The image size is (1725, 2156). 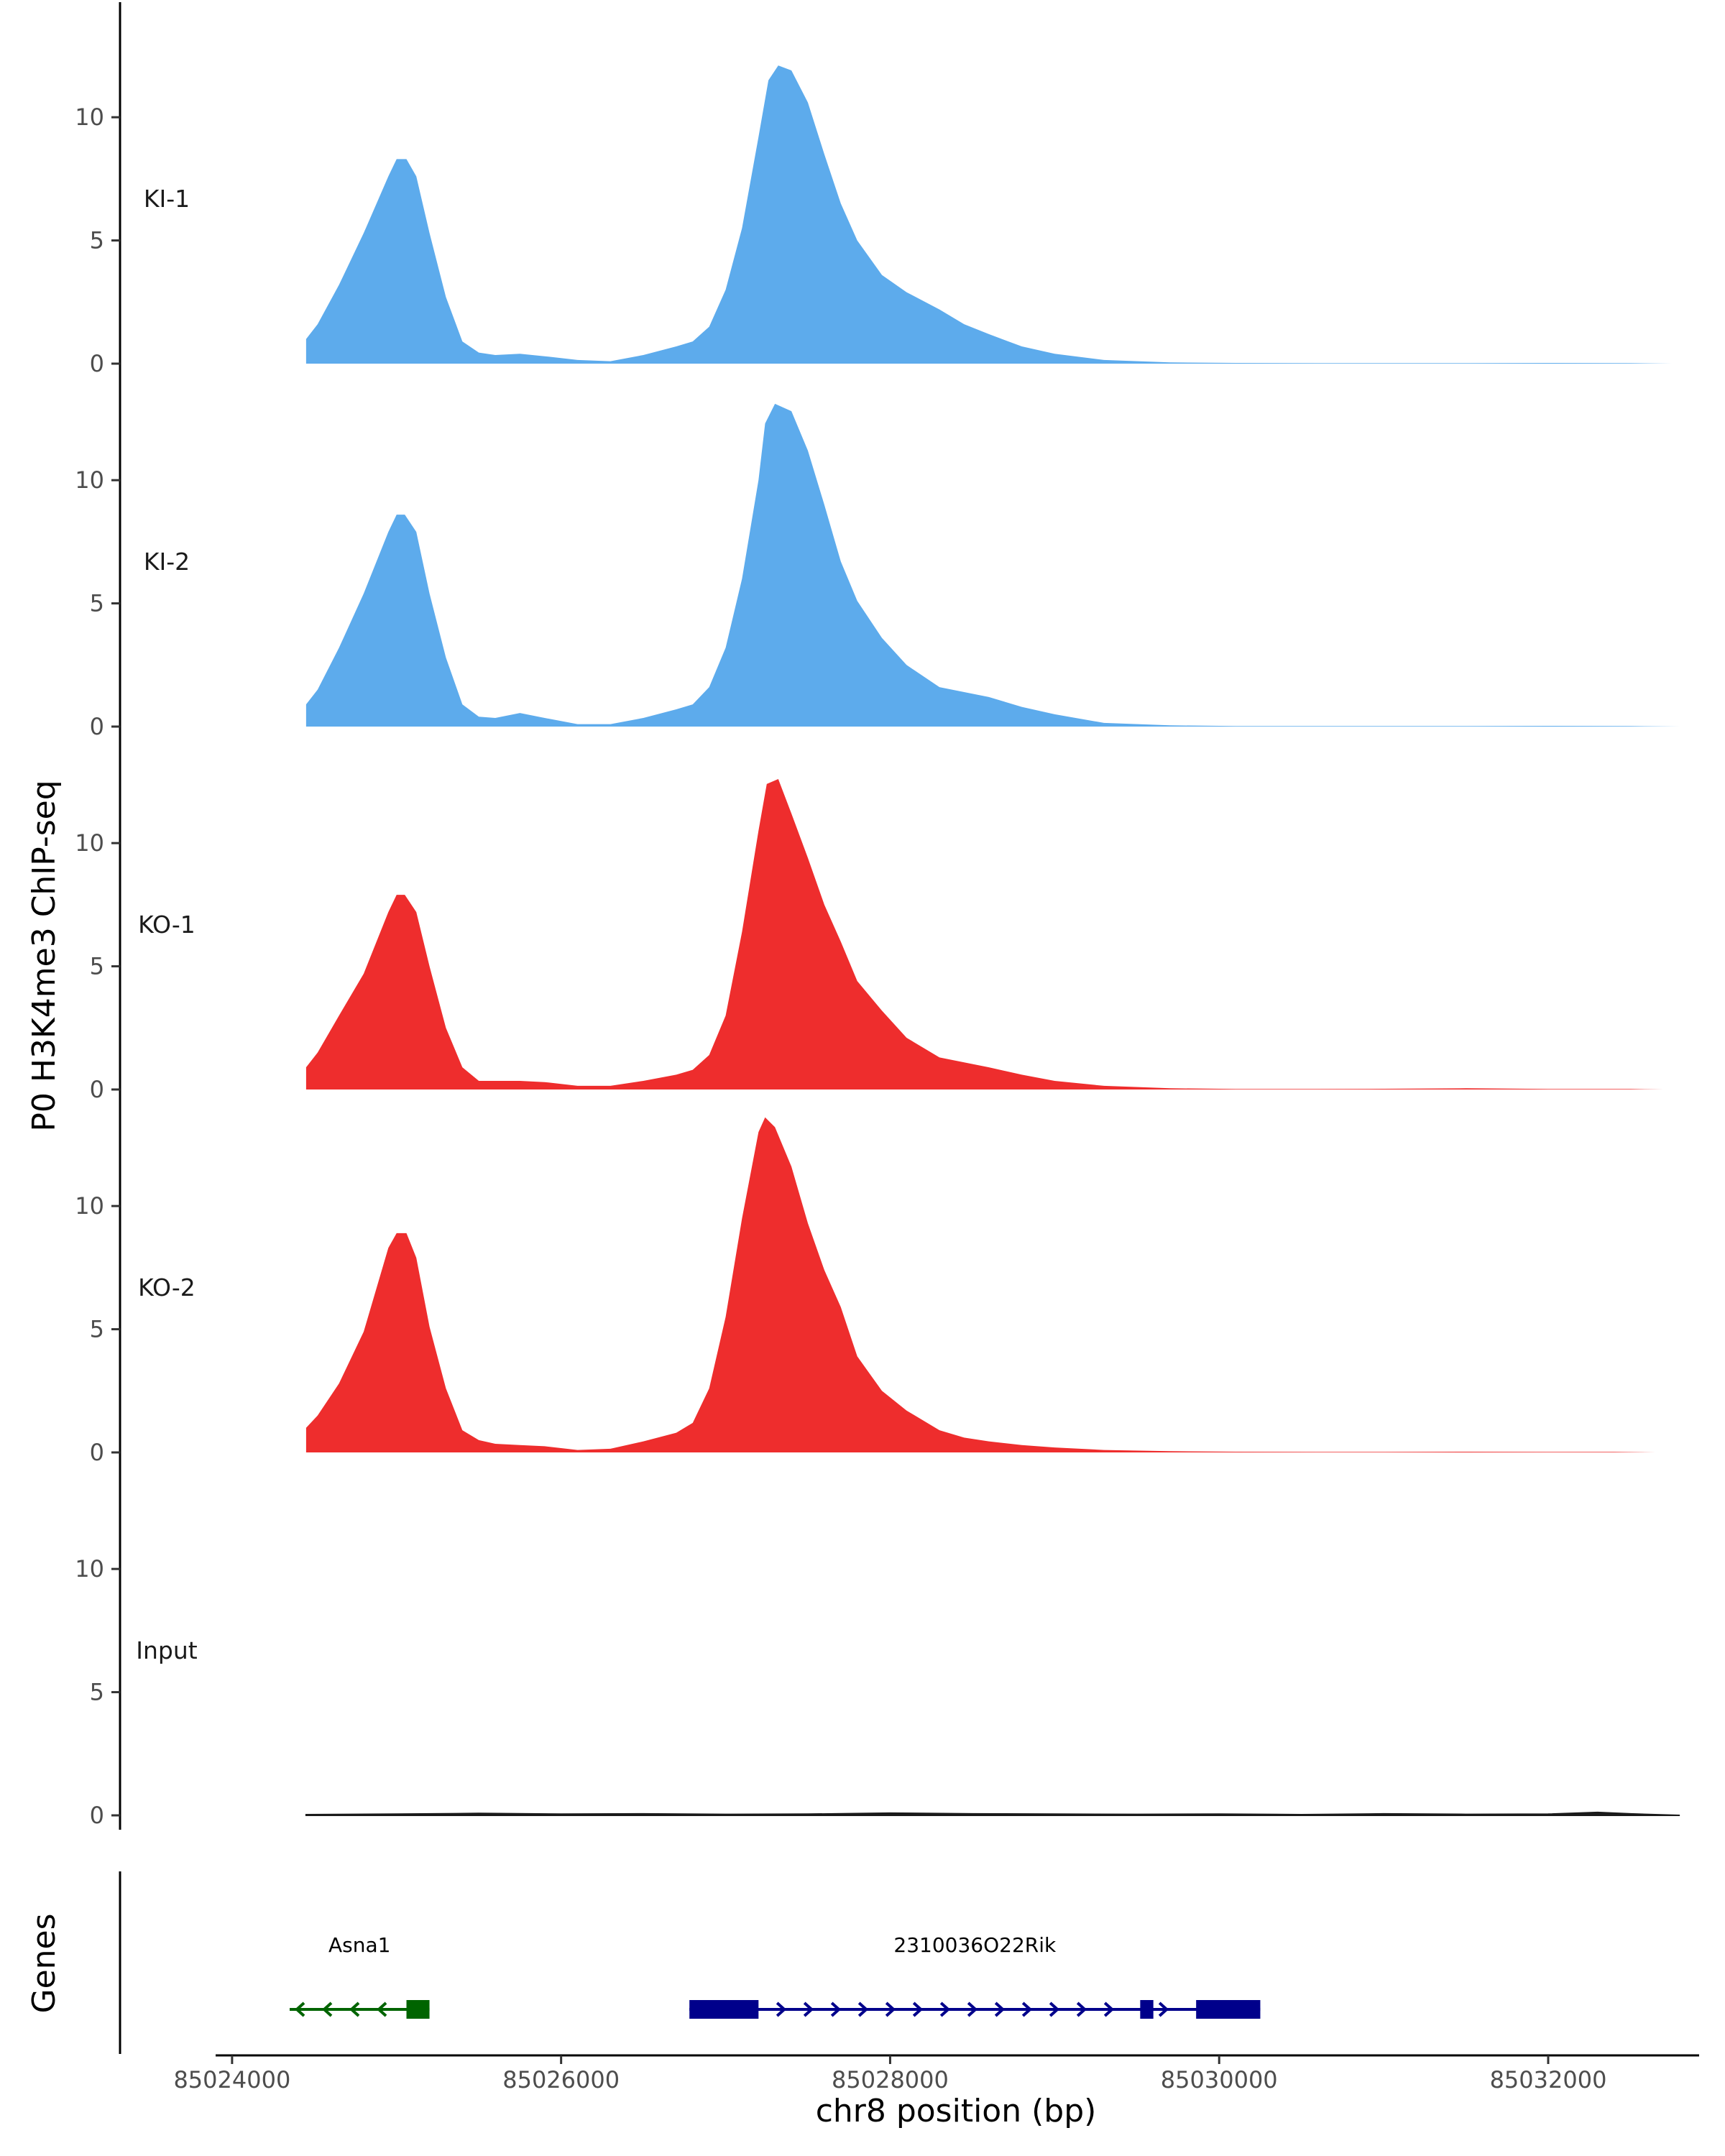 I want to click on x-tick-label: 85026000, so click(x=561, y=2079).